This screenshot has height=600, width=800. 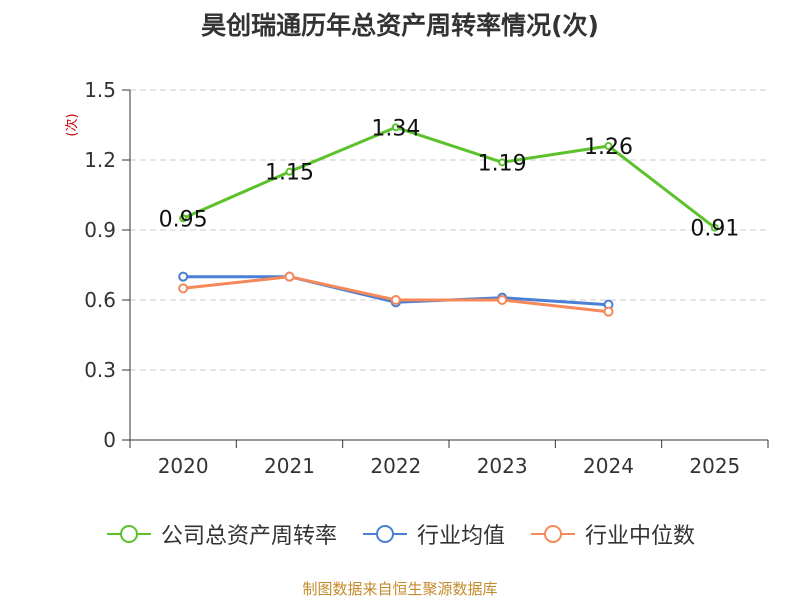 What do you see at coordinates (608, 466) in the screenshot?
I see `x-tick-label: 2024` at bounding box center [608, 466].